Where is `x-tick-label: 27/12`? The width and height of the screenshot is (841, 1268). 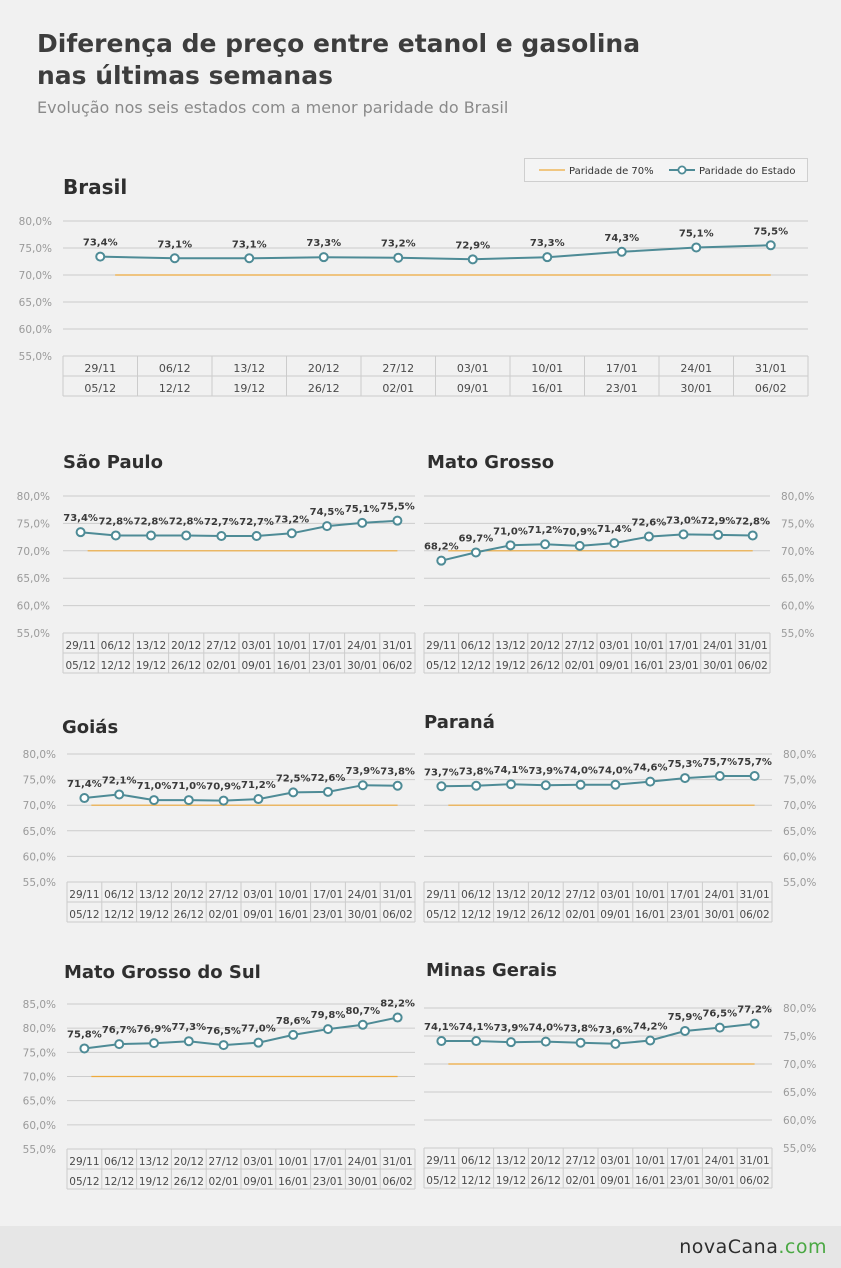 x-tick-label: 27/12 is located at coordinates (223, 1162).